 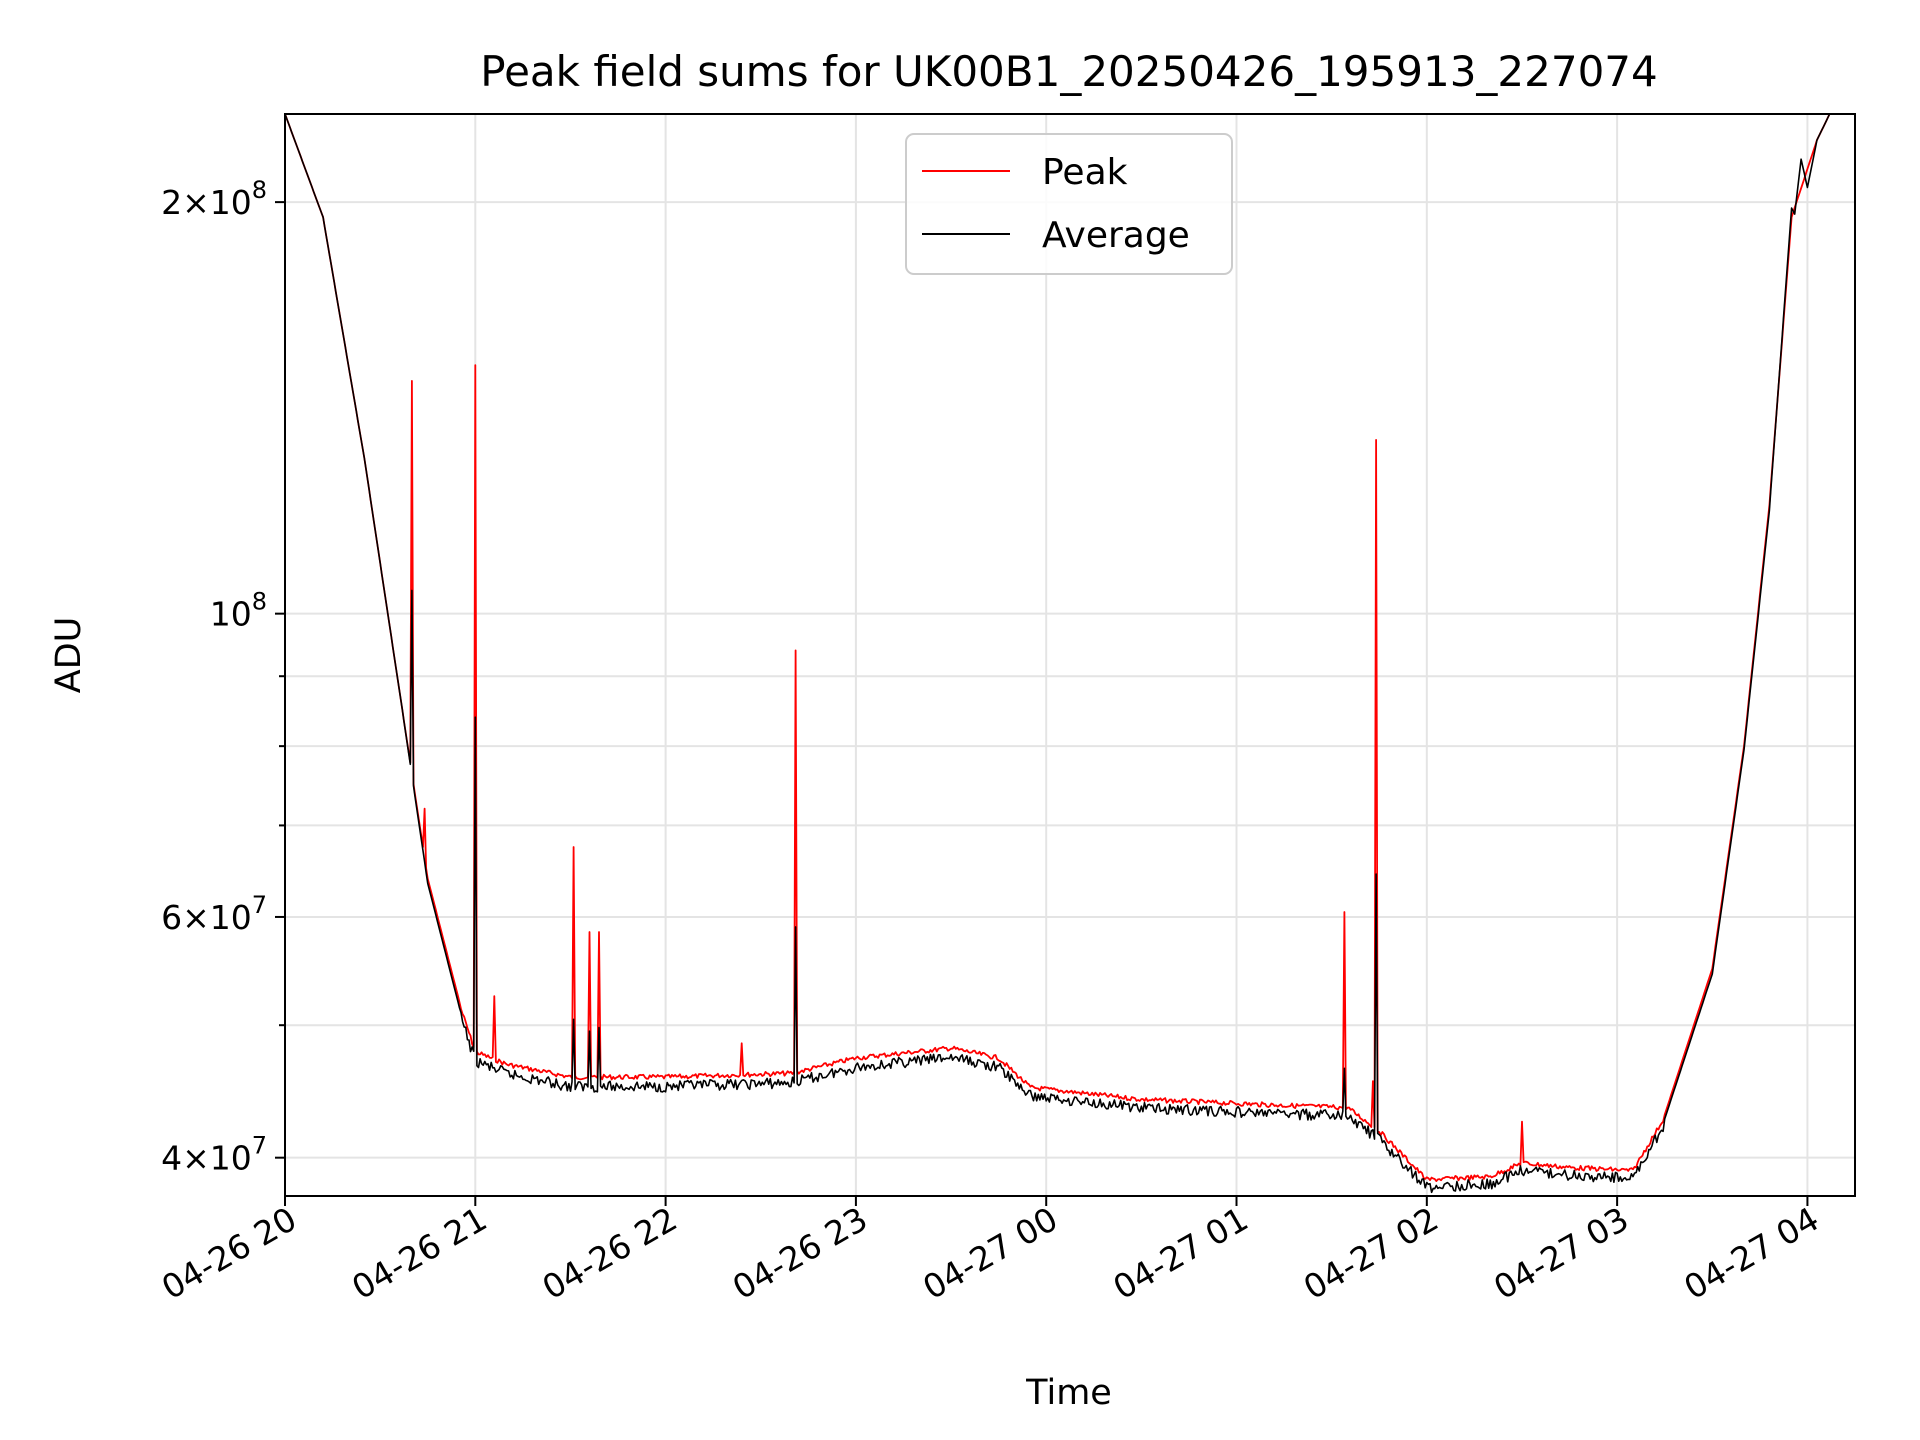 I want to click on y-tick-label: 4×107, so click(x=214, y=1155).